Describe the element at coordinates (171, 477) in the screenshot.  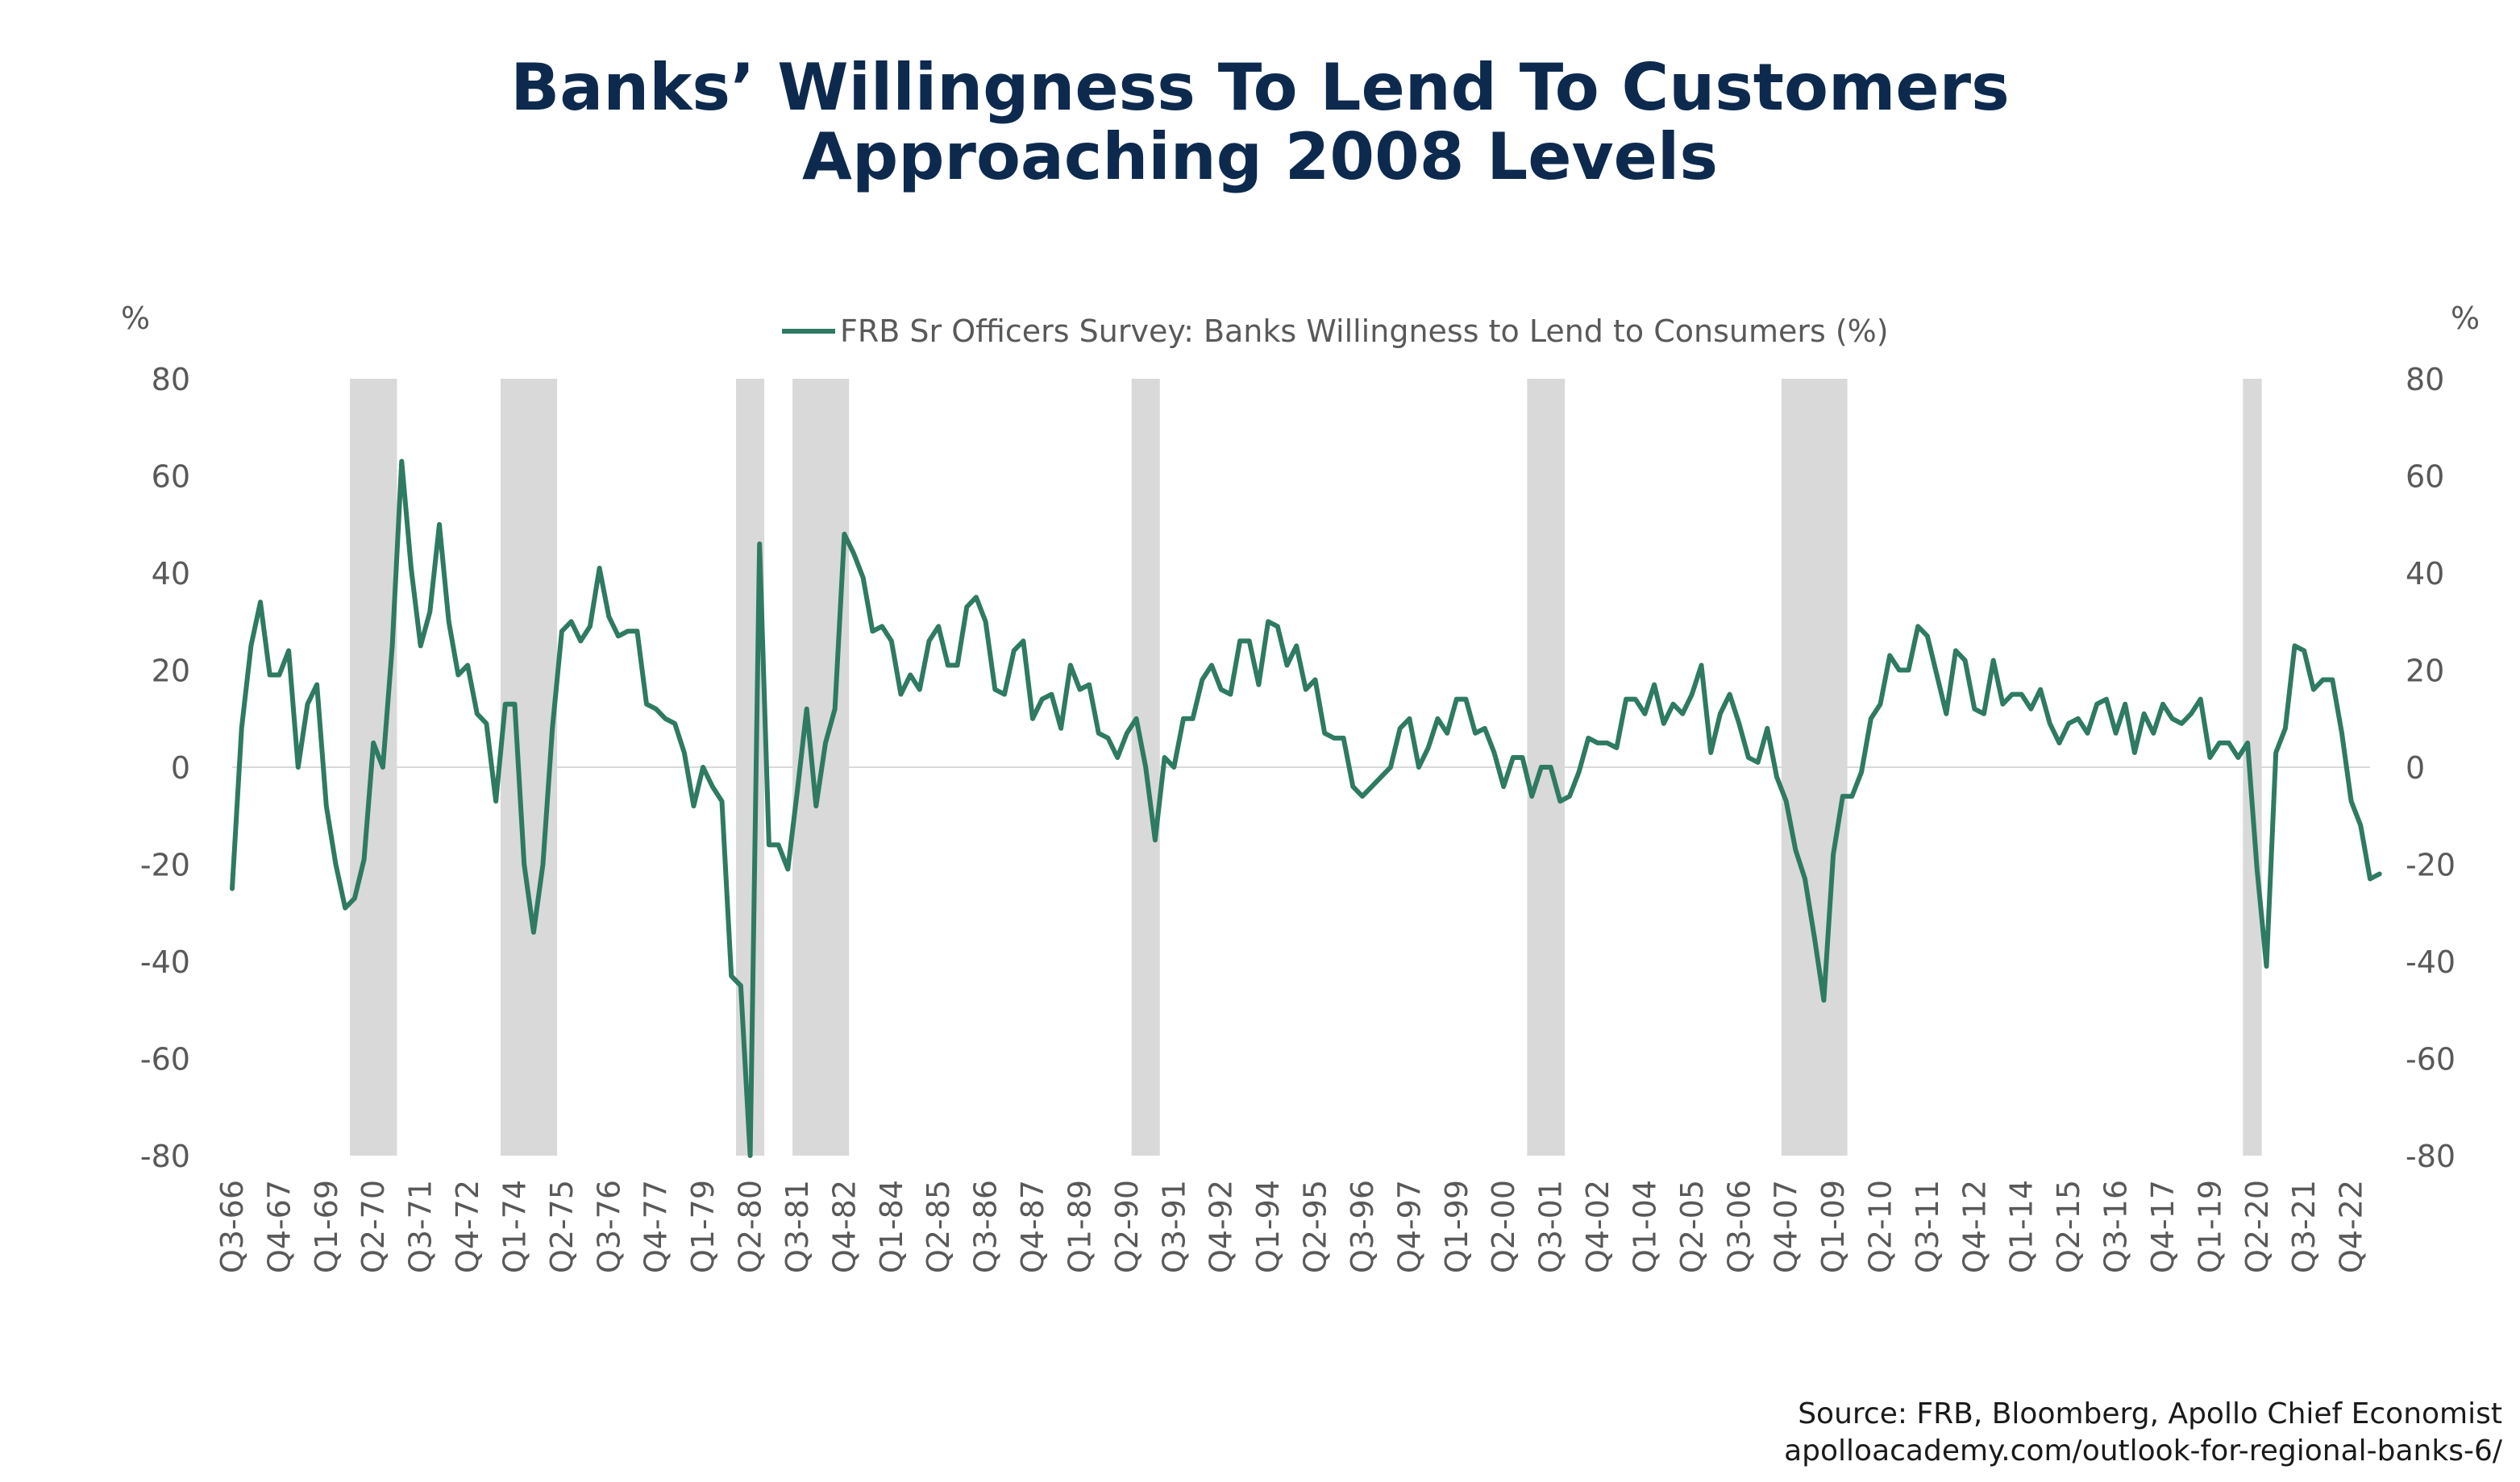
I see `y-tick-label-left: 60` at that location.